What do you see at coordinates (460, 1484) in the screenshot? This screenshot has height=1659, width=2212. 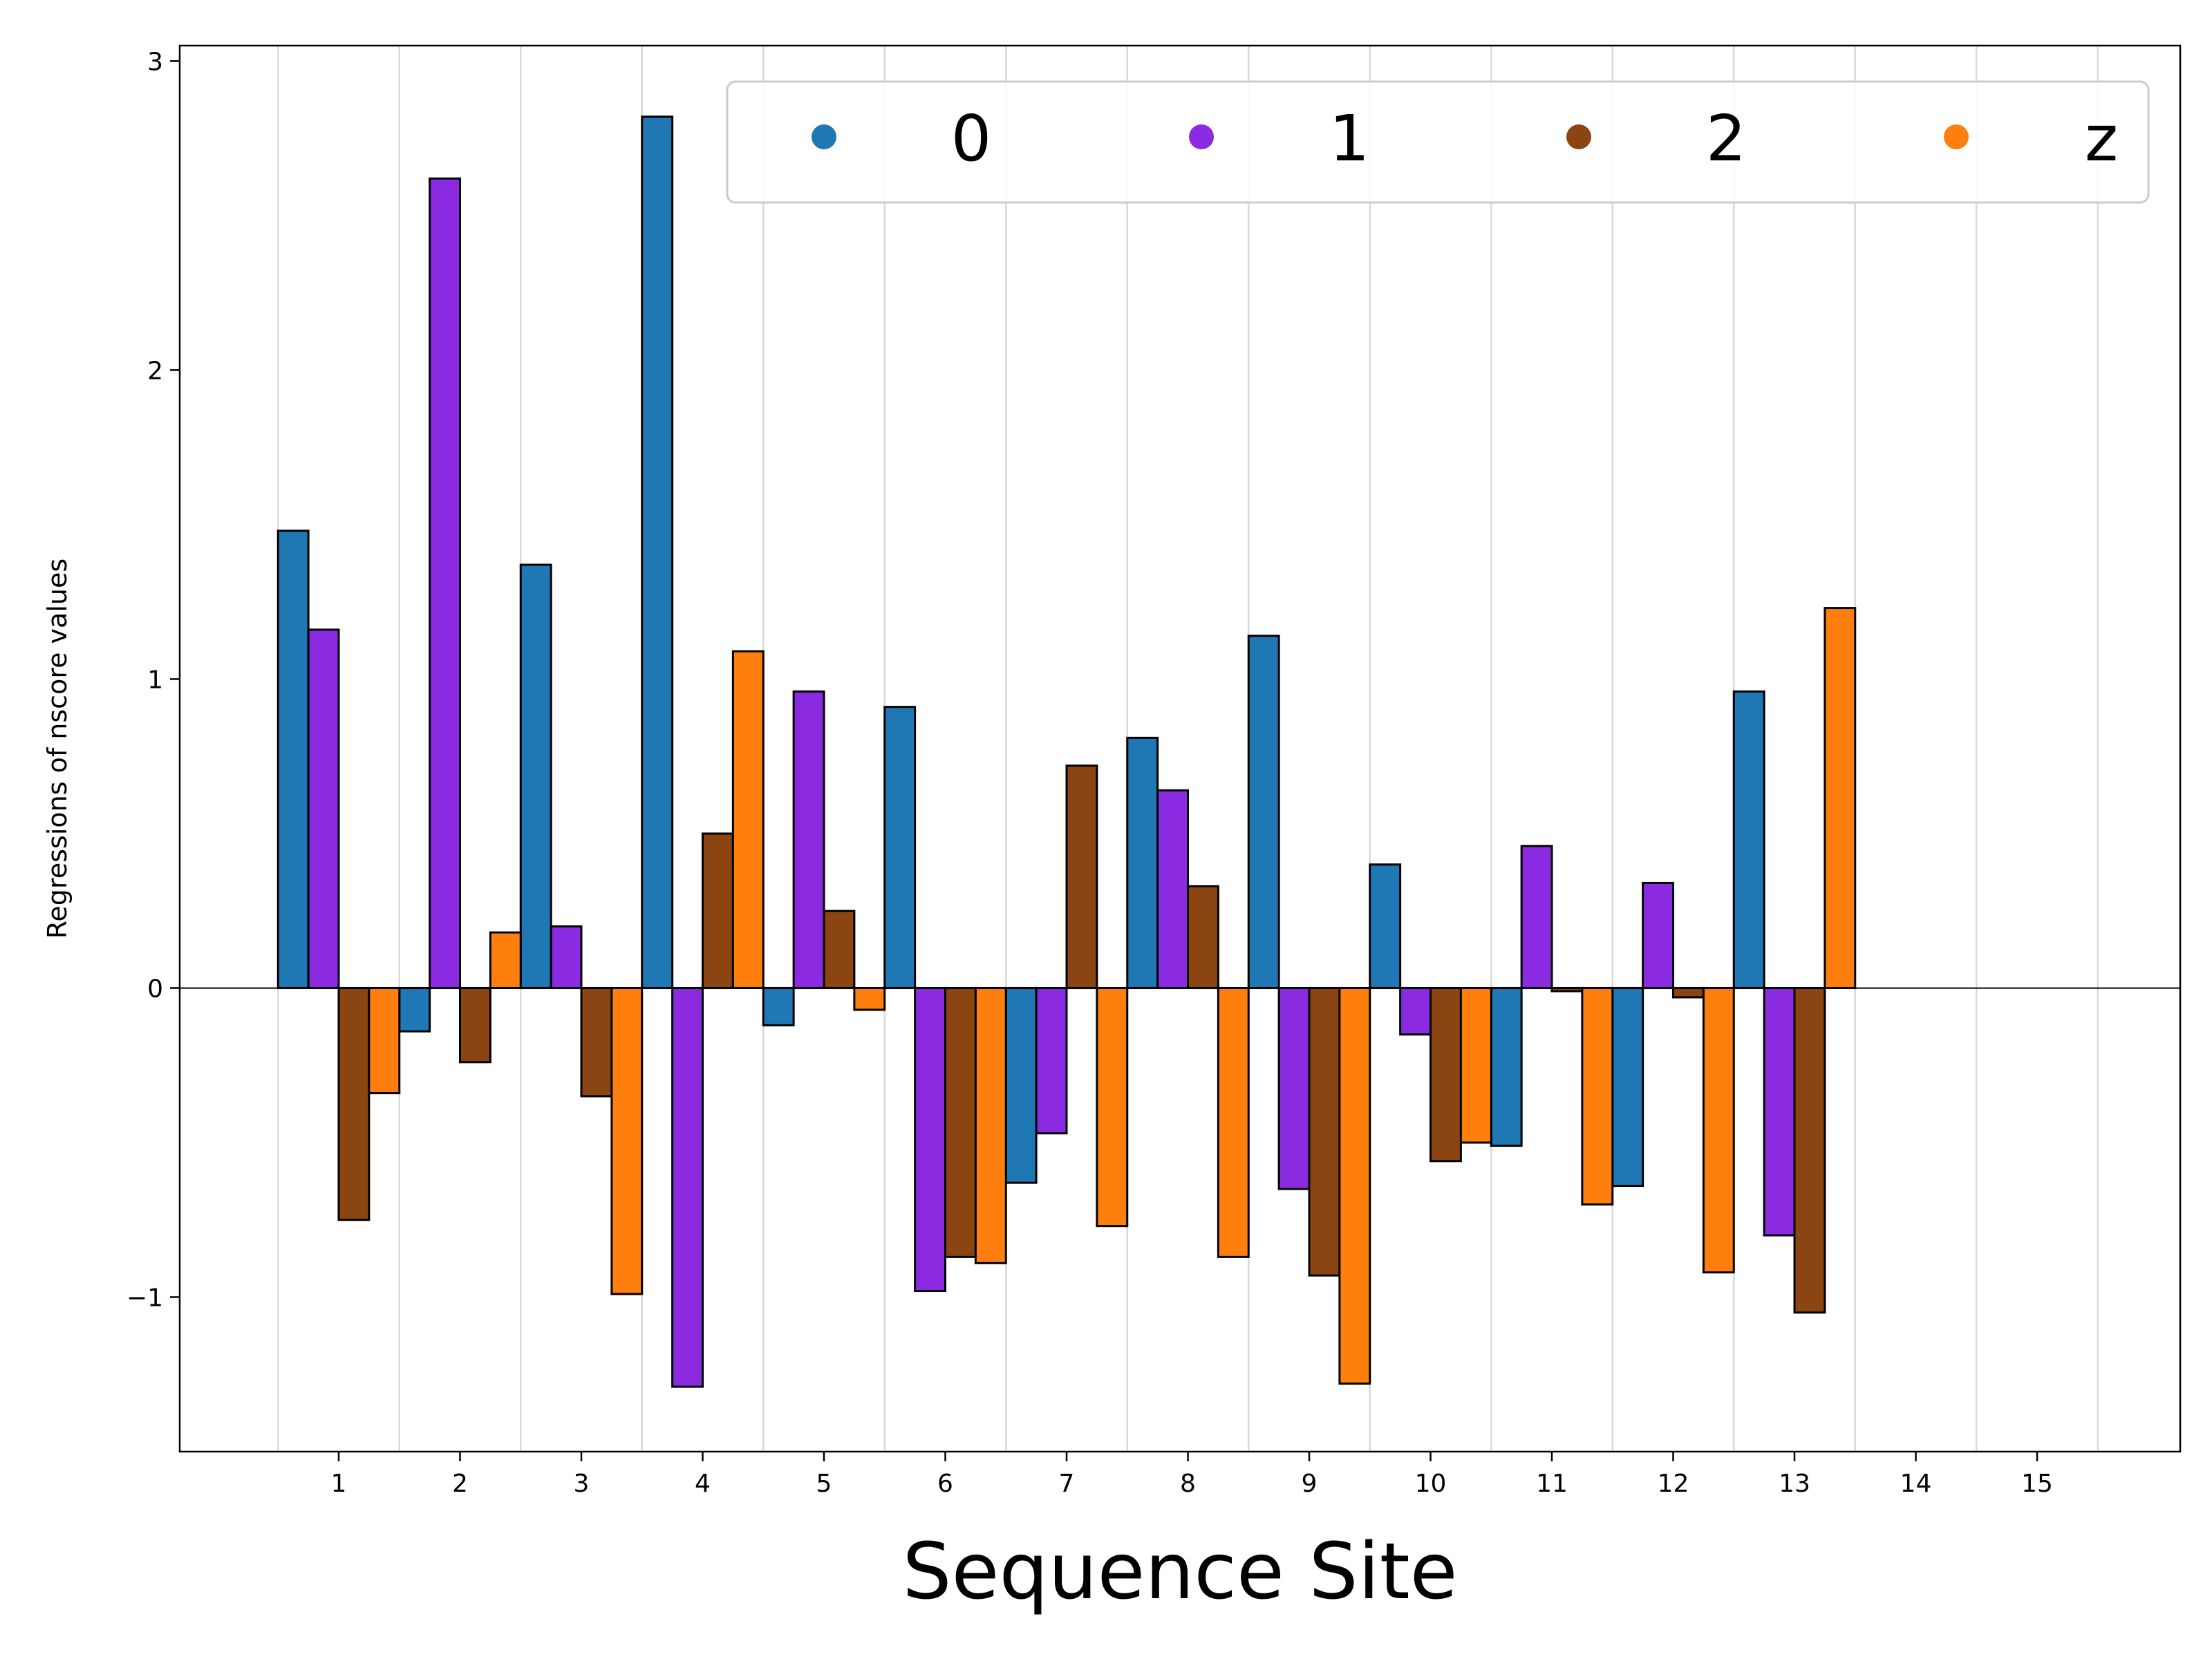 I see `x-tick-label: 2` at bounding box center [460, 1484].